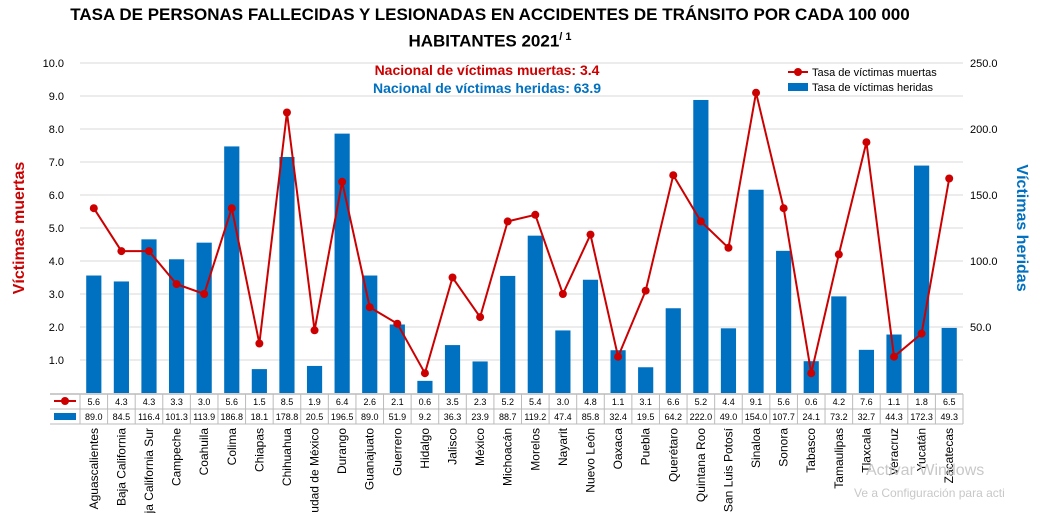 Image resolution: width=1040 pixels, height=513 pixels. Describe the element at coordinates (646, 417) in the screenshot. I see `data-label-heridas: 19.5` at that location.